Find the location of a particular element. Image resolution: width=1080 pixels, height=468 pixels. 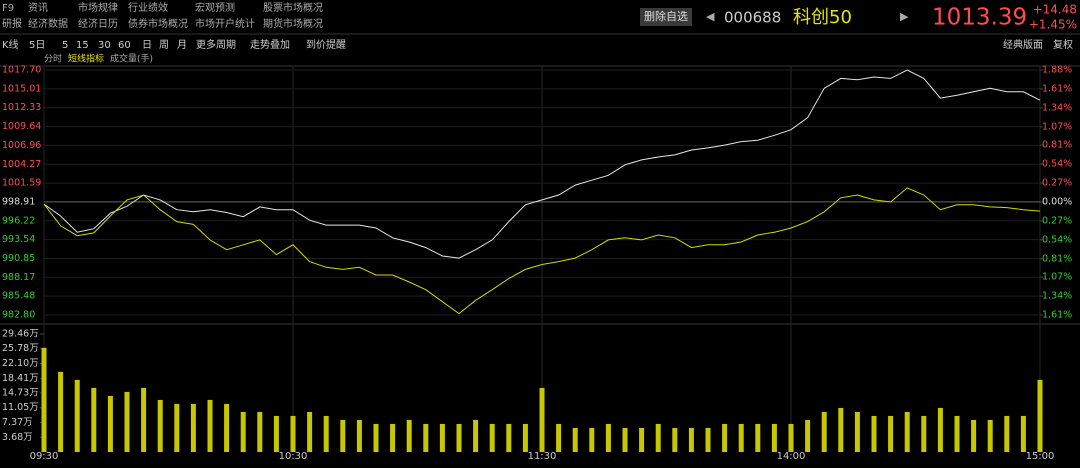

y2-tick-label: 1.88% is located at coordinates (1057, 70).